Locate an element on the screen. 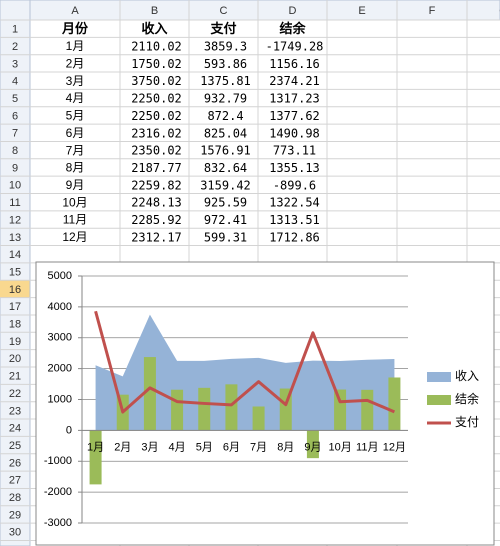 This screenshot has width=500, height=546. row-number: 22 is located at coordinates (15, 394).